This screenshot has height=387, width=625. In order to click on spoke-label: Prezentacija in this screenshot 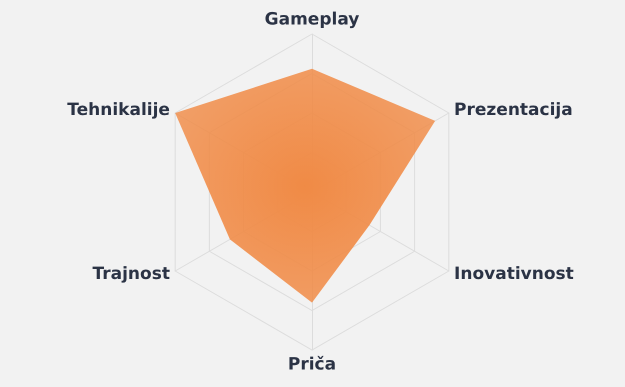, I will do `click(513, 110)`.